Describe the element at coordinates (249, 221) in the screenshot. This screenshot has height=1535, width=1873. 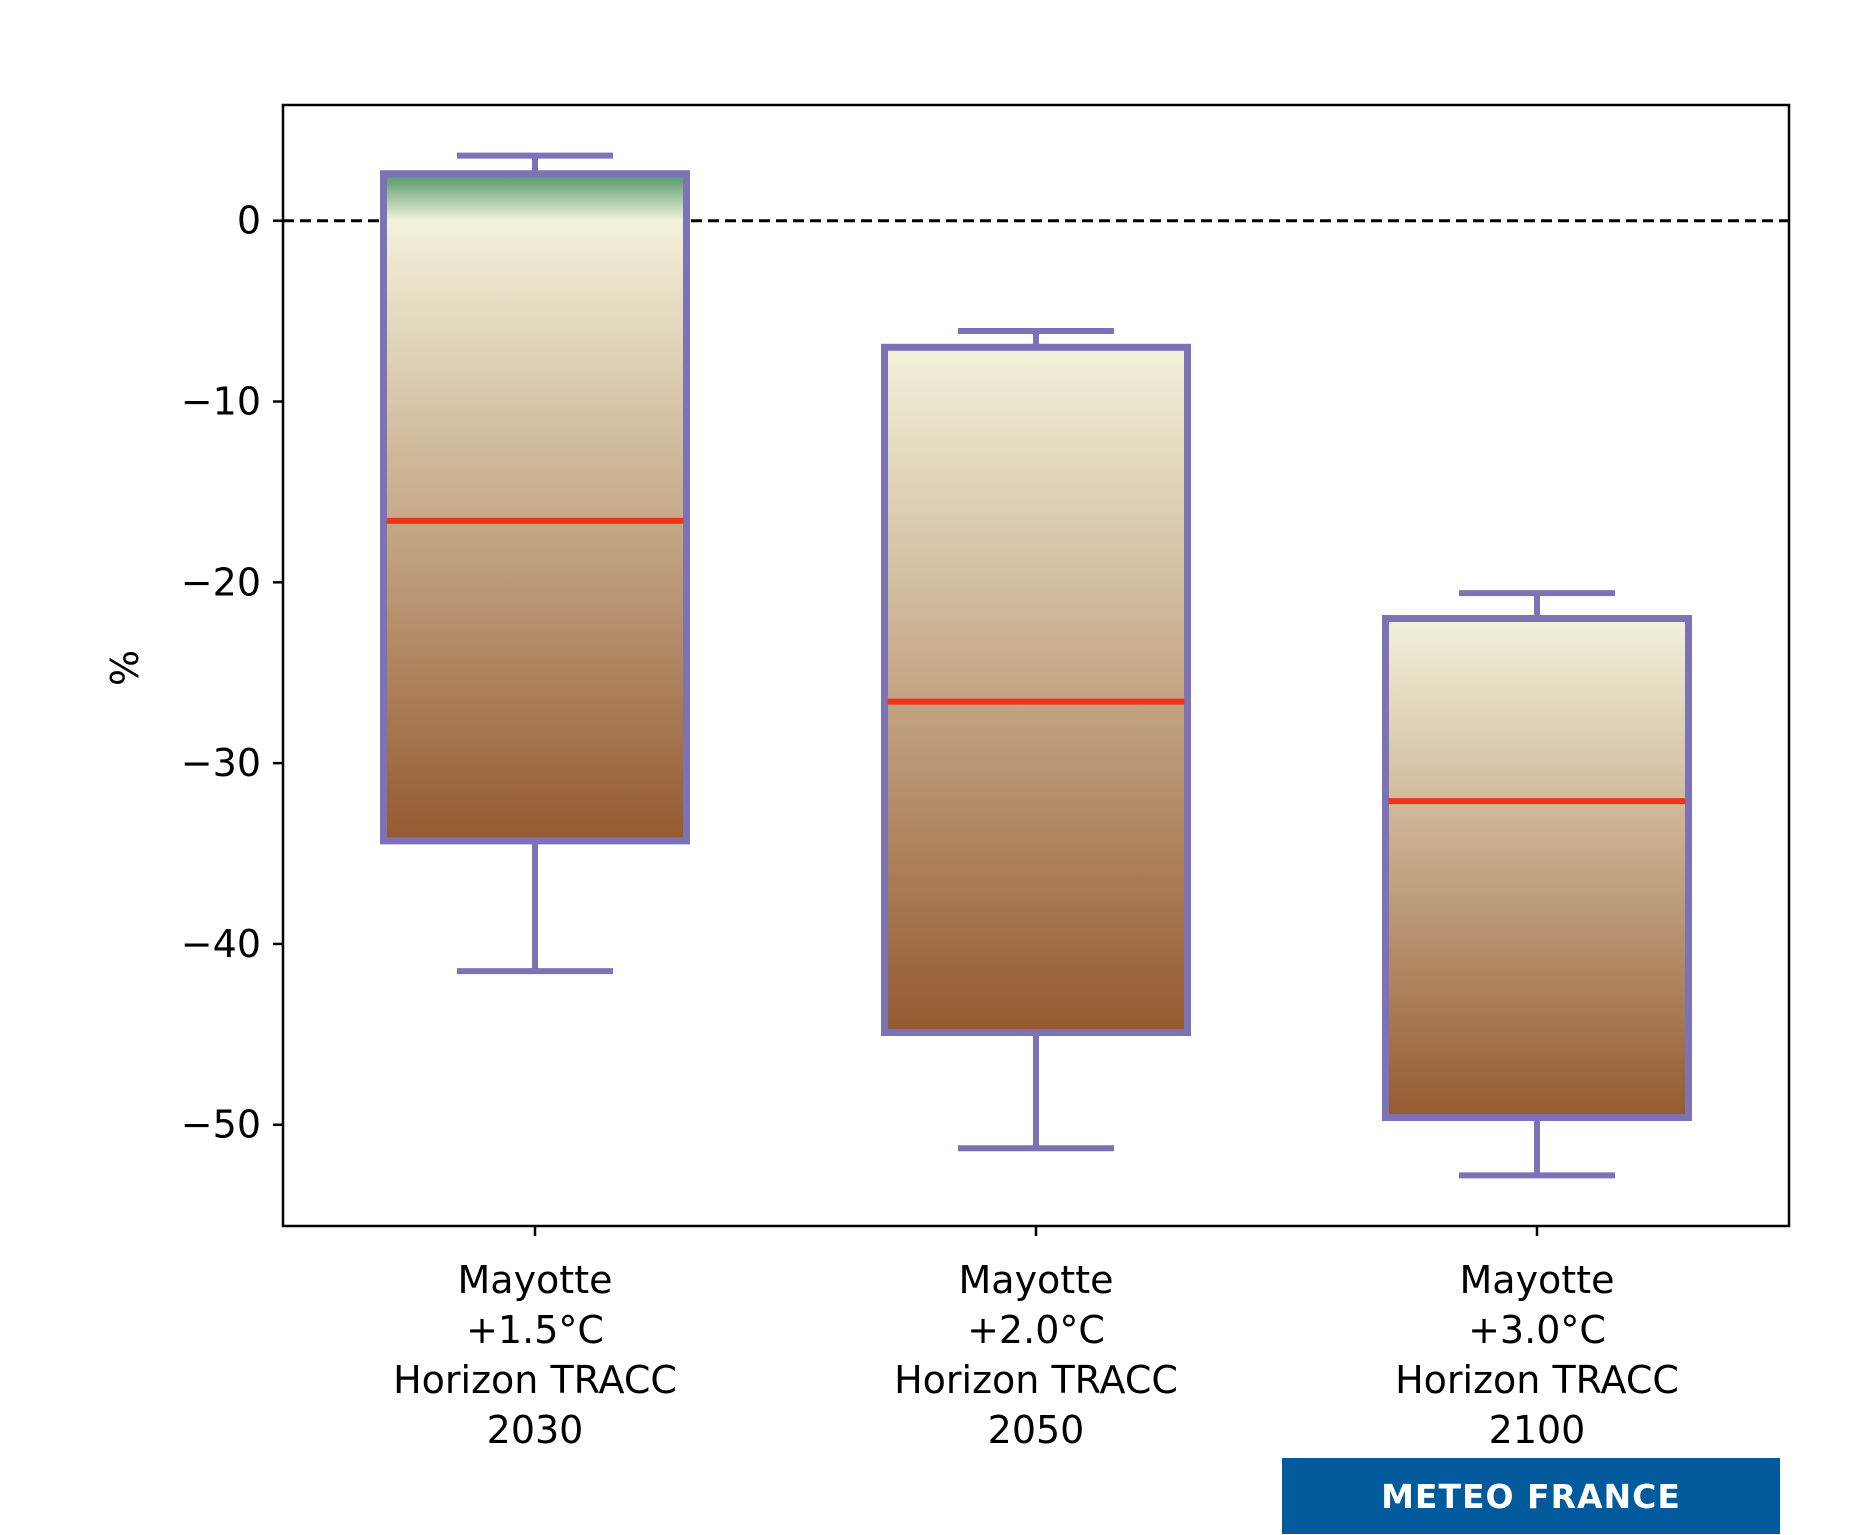
I see `y-tick-label: 0` at that location.